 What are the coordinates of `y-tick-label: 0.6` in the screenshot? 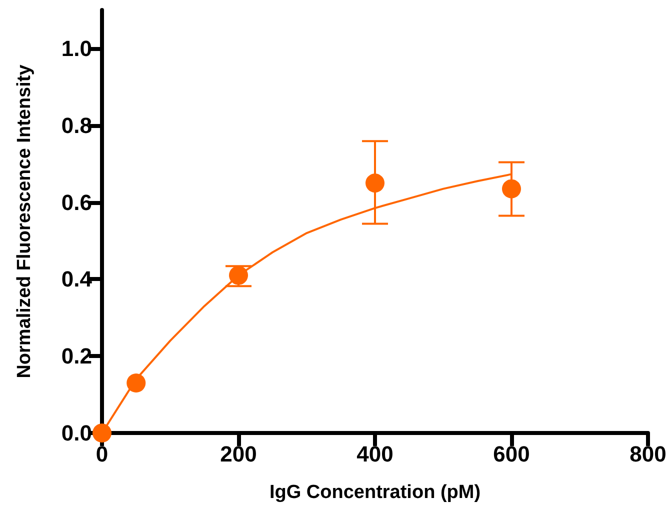 It's located at (76, 202).